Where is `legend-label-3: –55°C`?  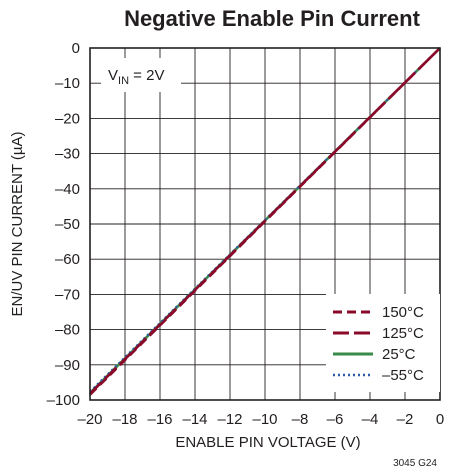
legend-label-3: –55°C is located at coordinates (403, 375).